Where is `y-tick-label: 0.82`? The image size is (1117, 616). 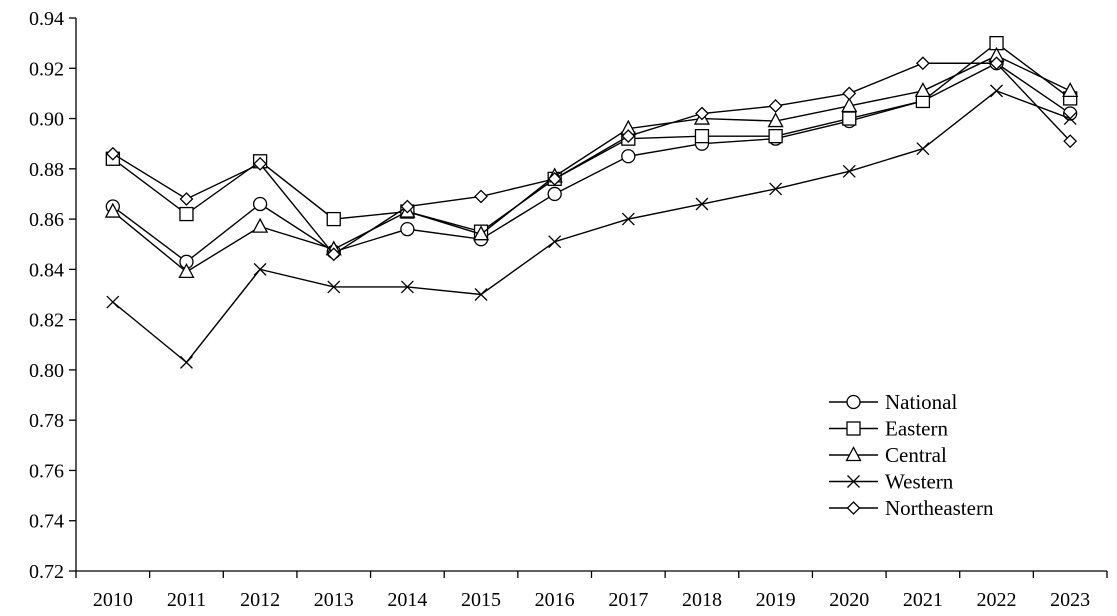
y-tick-label: 0.82 is located at coordinates (46, 321).